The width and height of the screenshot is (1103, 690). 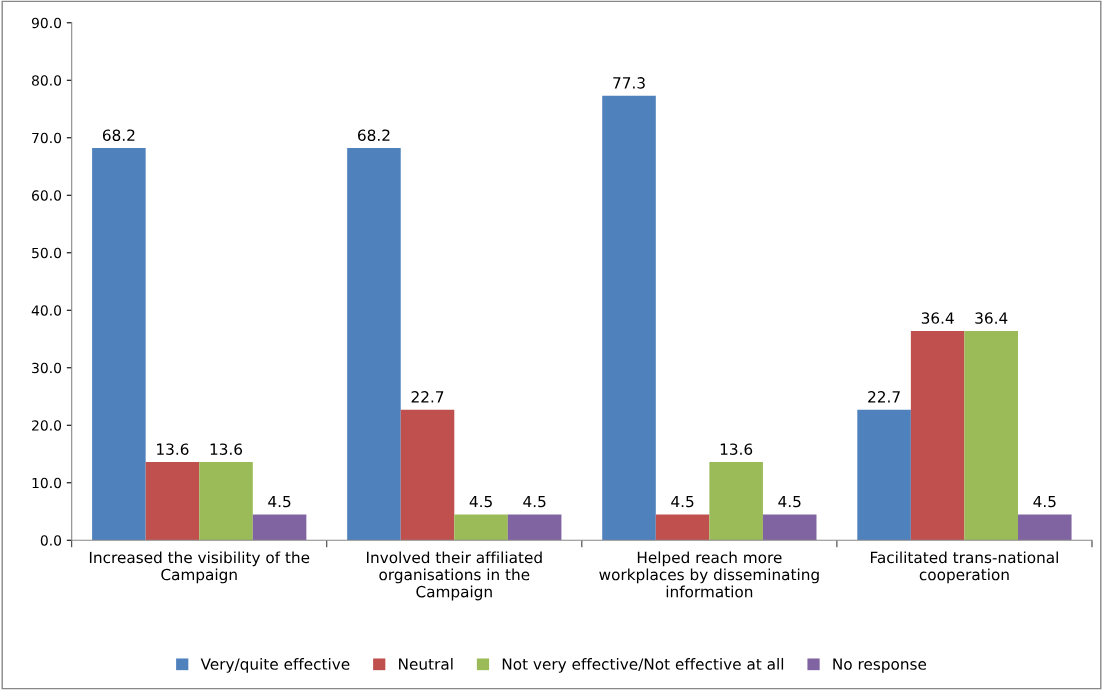 I want to click on y-tick-label: 20.0, so click(x=47, y=425).